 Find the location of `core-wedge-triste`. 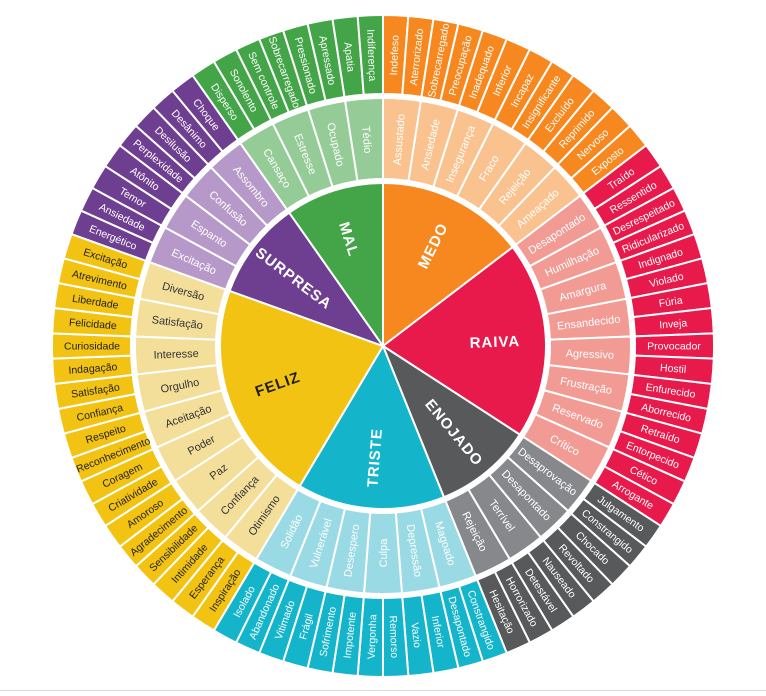

core-wedge-triste is located at coordinates (371, 427).